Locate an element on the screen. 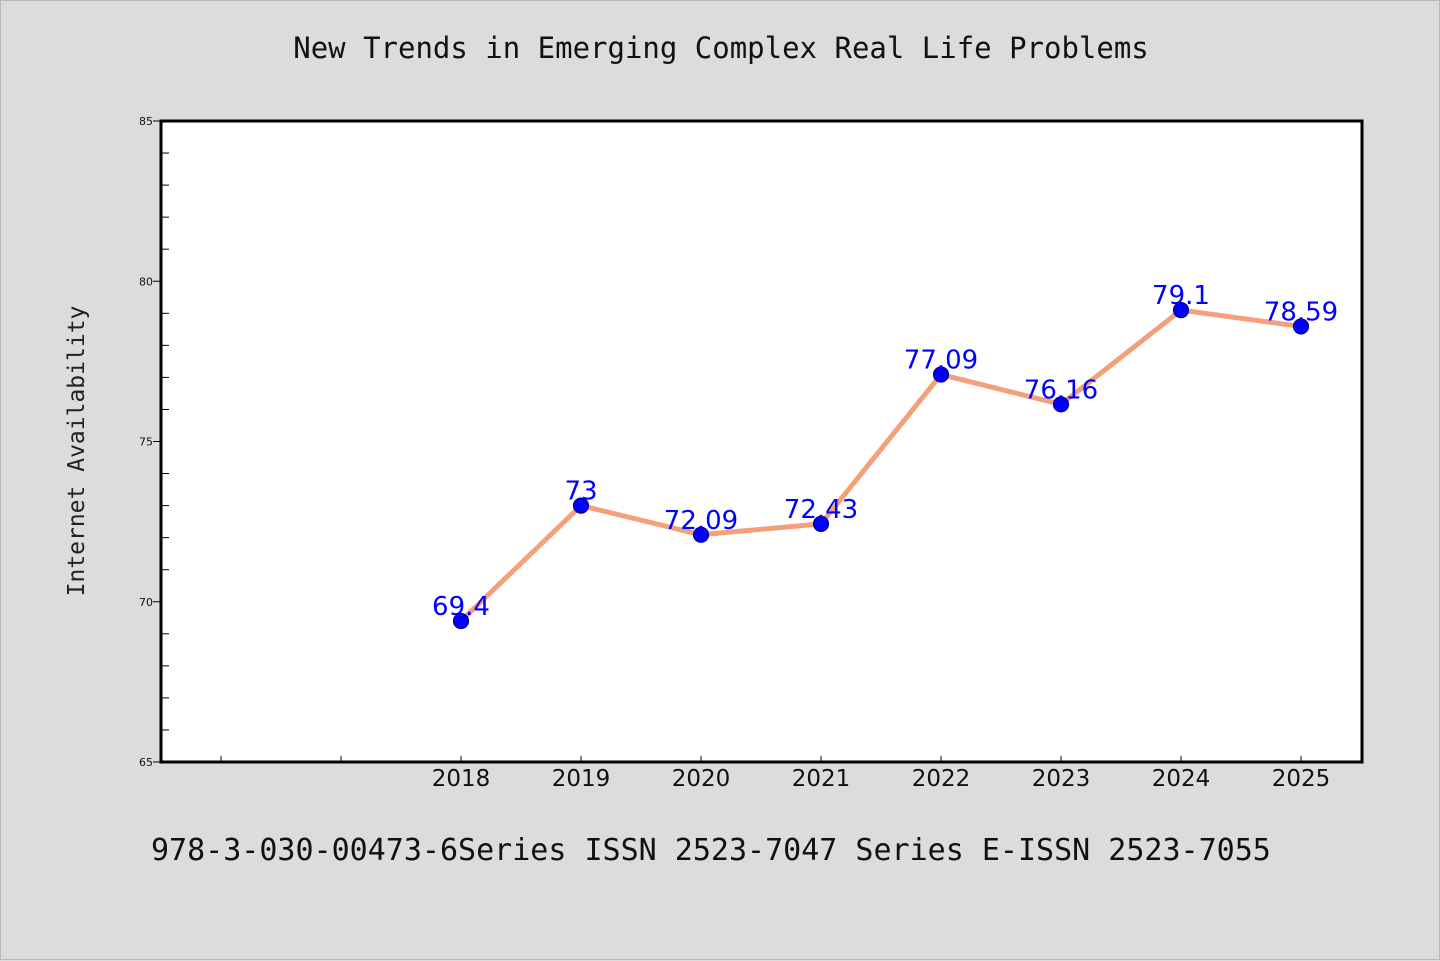 The width and height of the screenshot is (1440, 961). x-tick-label: 2025 is located at coordinates (1301, 779).